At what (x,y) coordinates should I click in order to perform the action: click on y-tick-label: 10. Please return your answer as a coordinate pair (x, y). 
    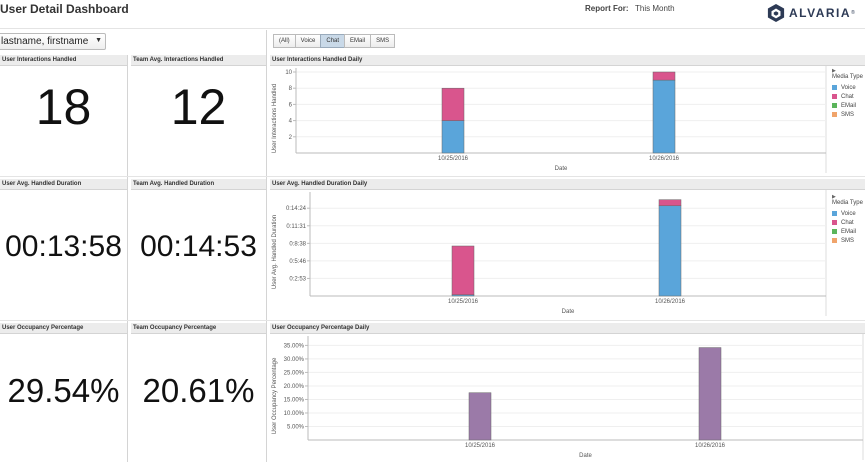
    Looking at the image, I should click on (288, 73).